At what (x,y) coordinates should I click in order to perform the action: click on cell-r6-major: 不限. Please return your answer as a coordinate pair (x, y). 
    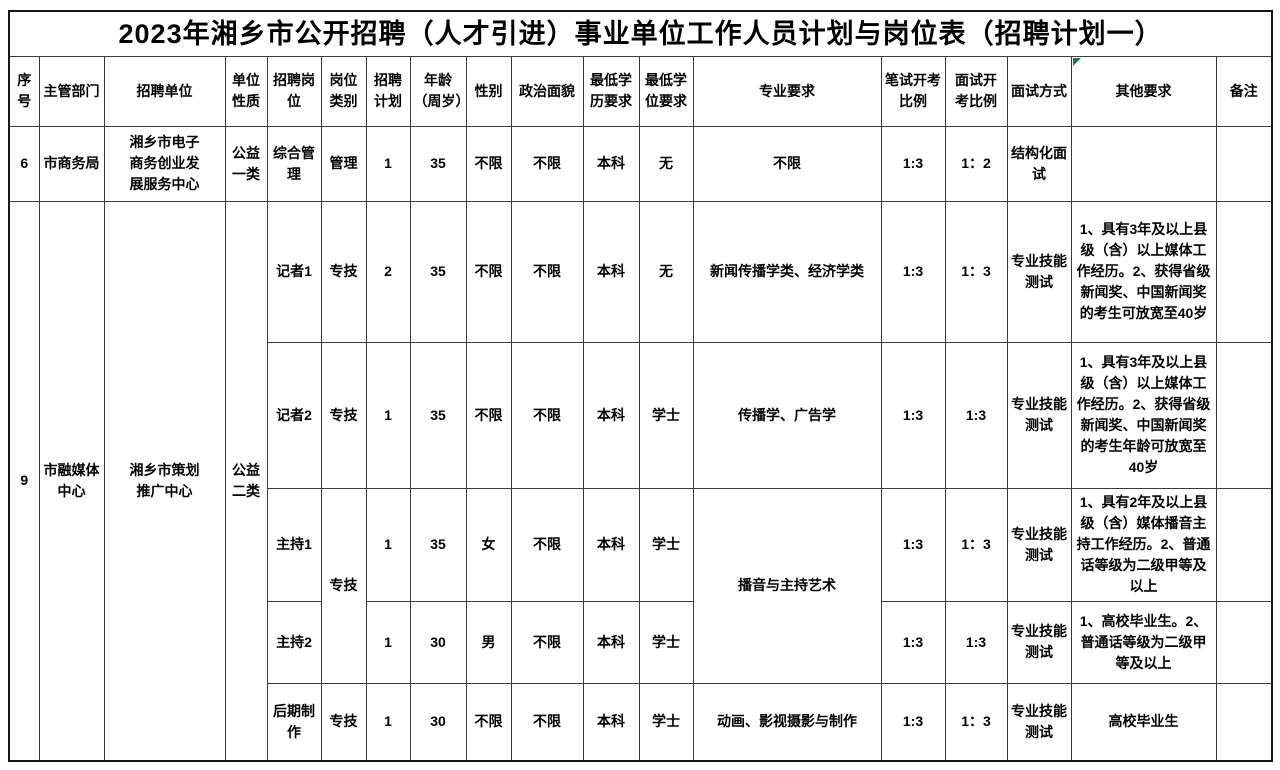
    Looking at the image, I should click on (787, 163).